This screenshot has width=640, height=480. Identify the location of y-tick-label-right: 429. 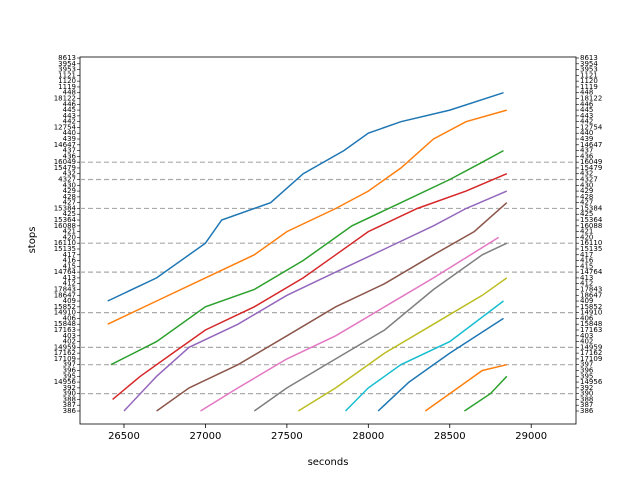
(586, 191).